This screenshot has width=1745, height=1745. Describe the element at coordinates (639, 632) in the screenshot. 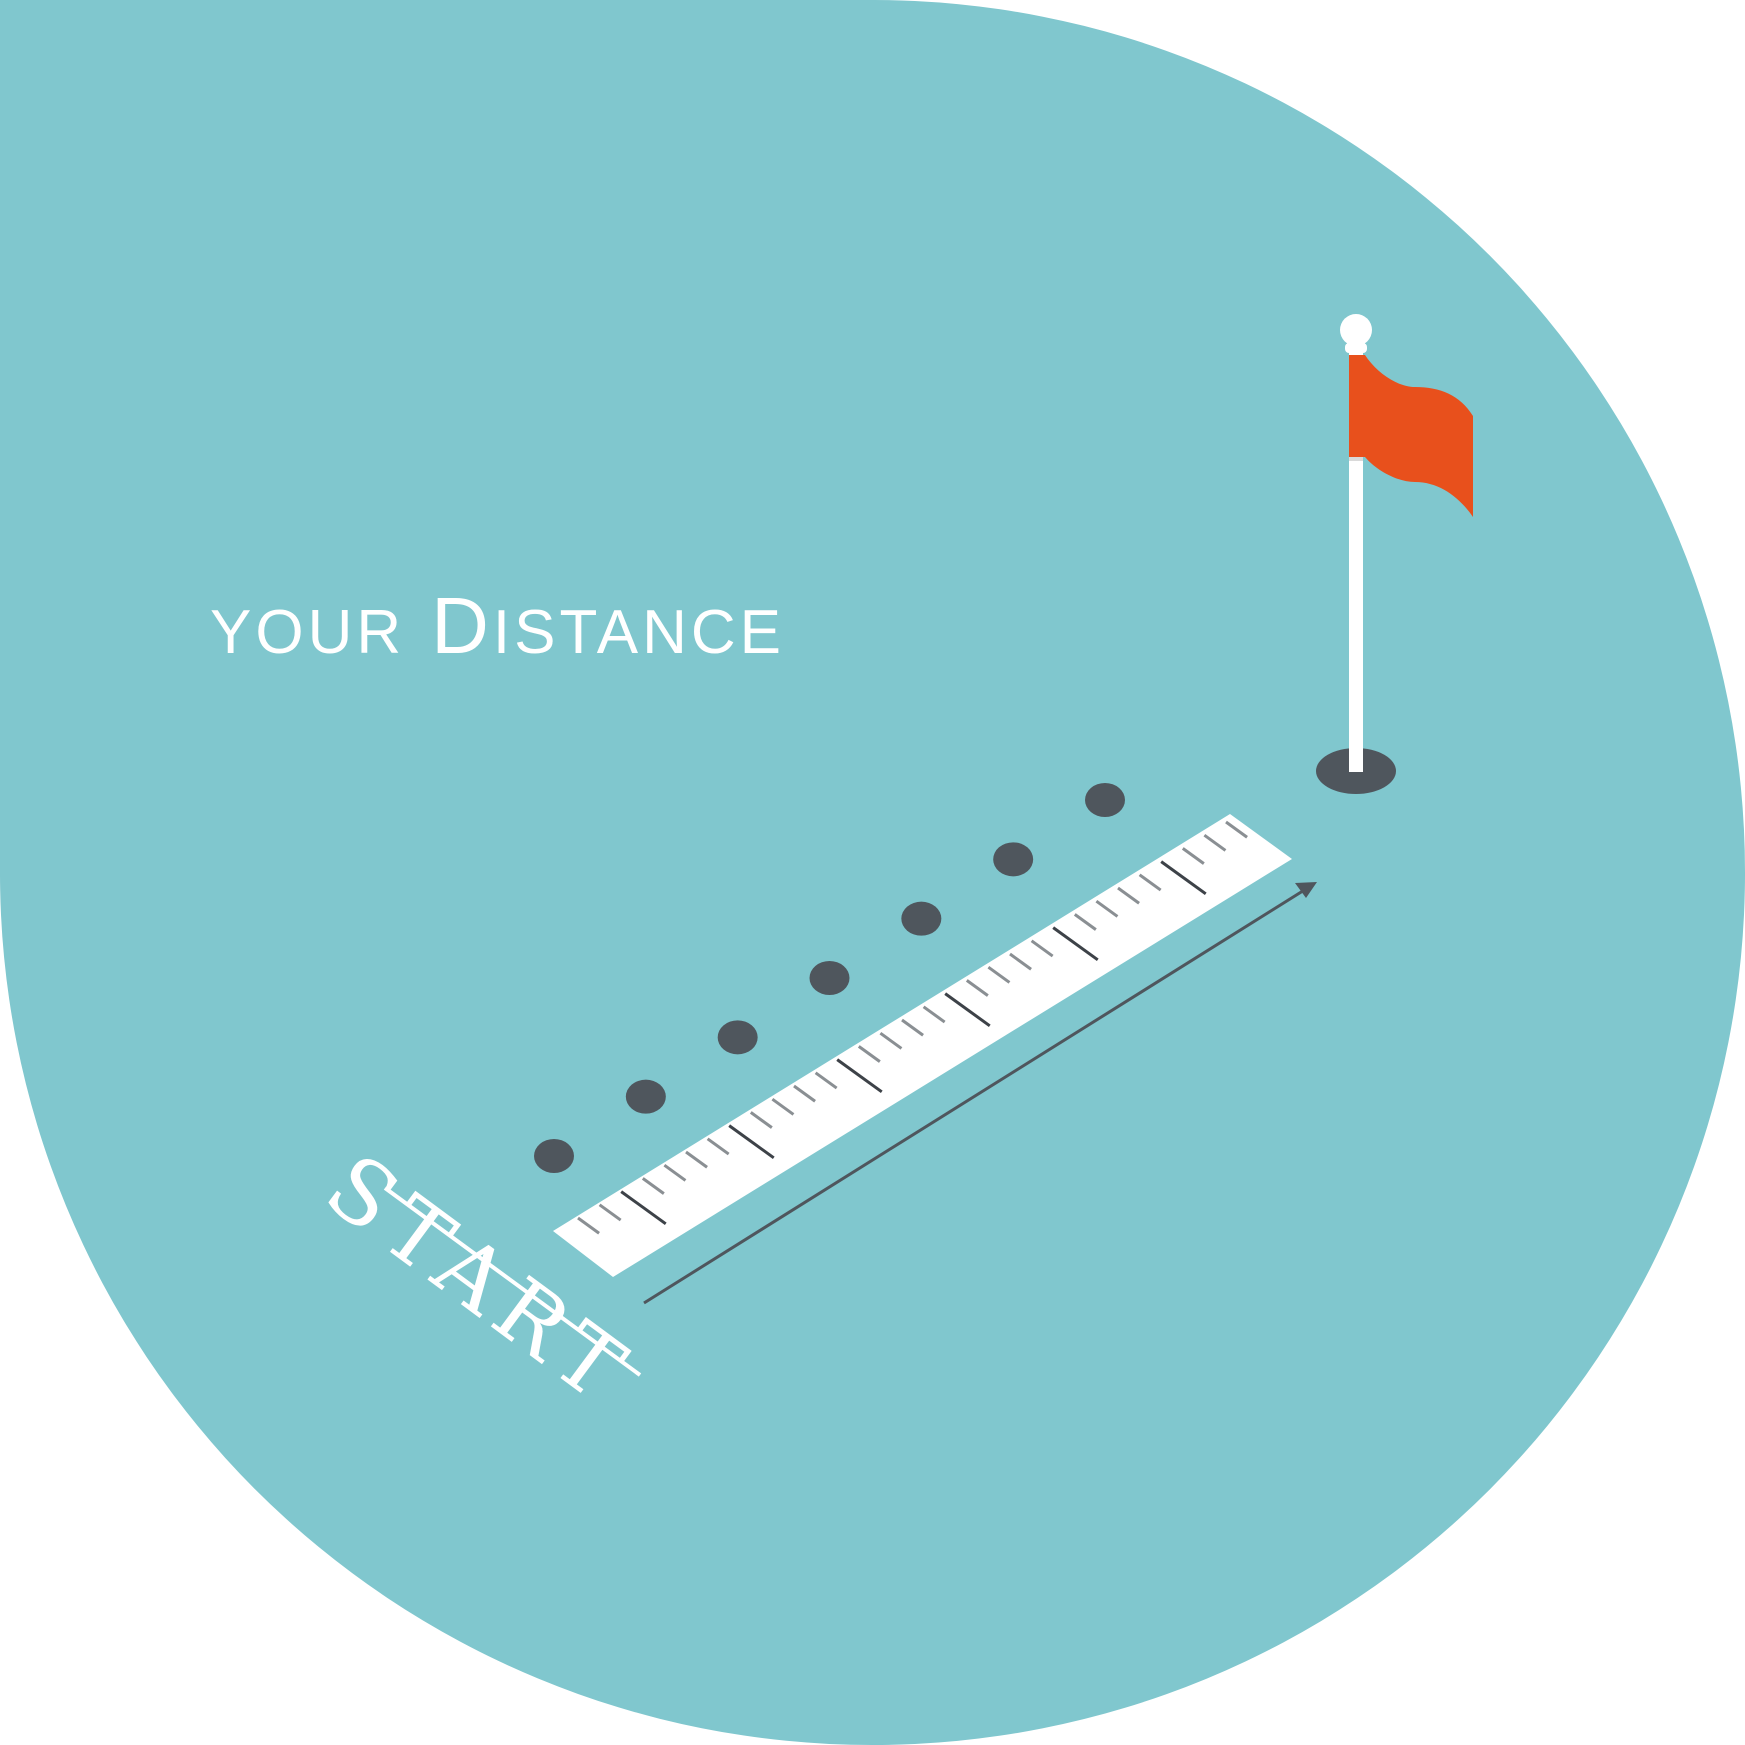

I see `headline-word-2-rest: ISTANCE` at that location.